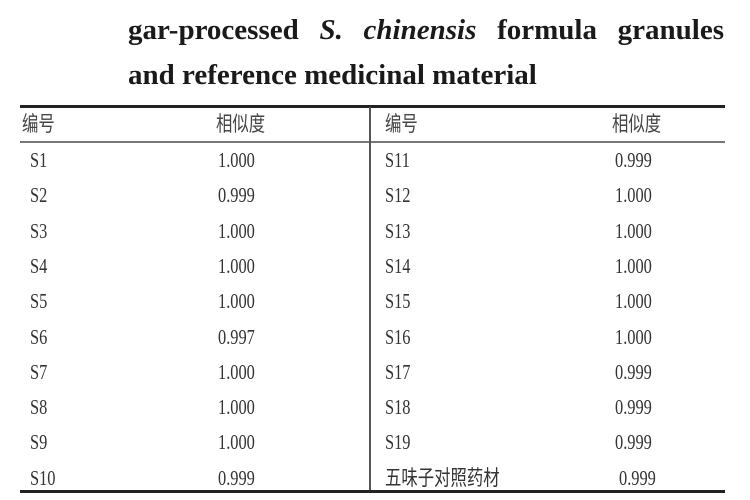 The height and width of the screenshot is (500, 750). Describe the element at coordinates (398, 230) in the screenshot. I see `row-id-right: S13` at that location.